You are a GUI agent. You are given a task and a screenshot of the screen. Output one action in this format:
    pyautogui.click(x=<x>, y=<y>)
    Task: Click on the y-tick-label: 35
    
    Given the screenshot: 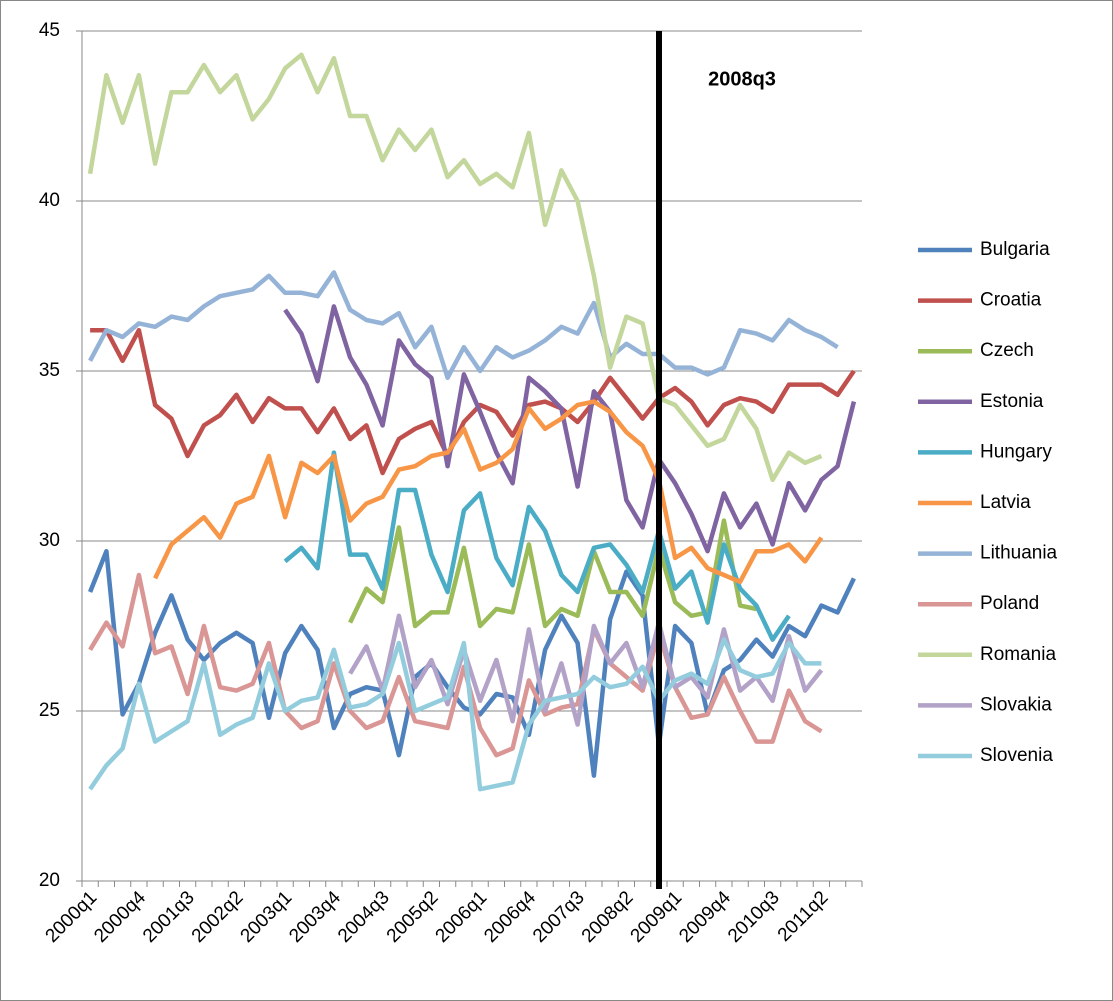 What is the action you would take?
    pyautogui.click(x=49, y=370)
    